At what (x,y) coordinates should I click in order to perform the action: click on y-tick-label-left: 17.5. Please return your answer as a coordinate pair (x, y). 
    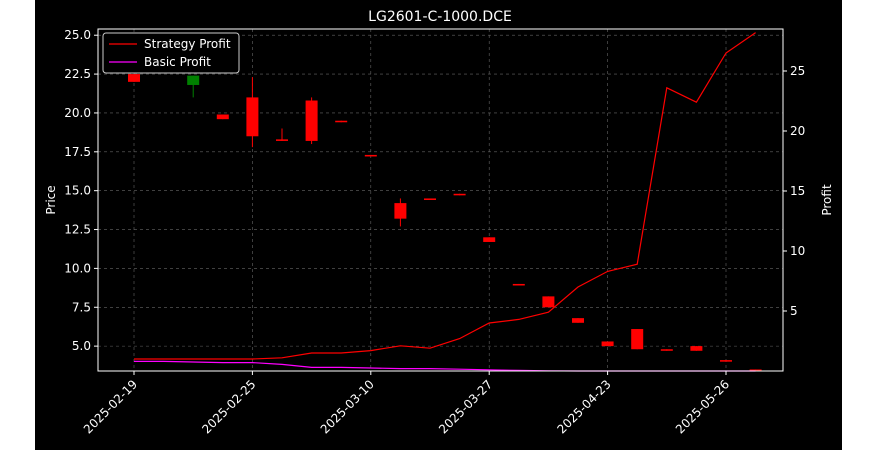
    Looking at the image, I should click on (77, 152).